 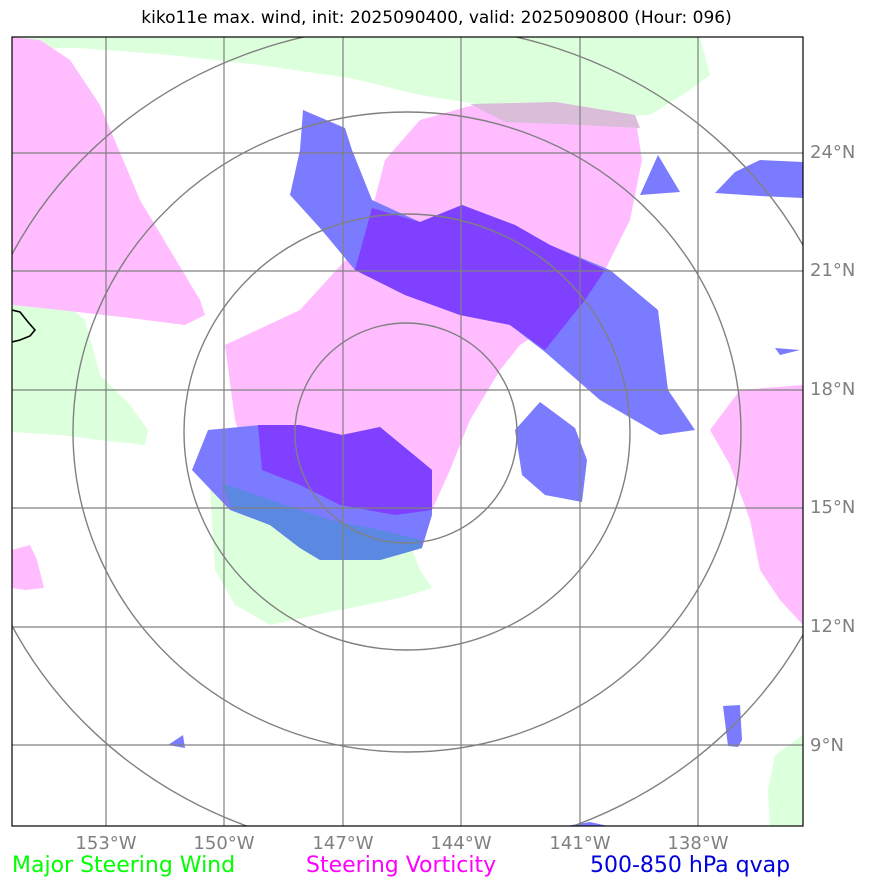 What do you see at coordinates (224, 843) in the screenshot?
I see `lon-label-150w: 150°W` at bounding box center [224, 843].